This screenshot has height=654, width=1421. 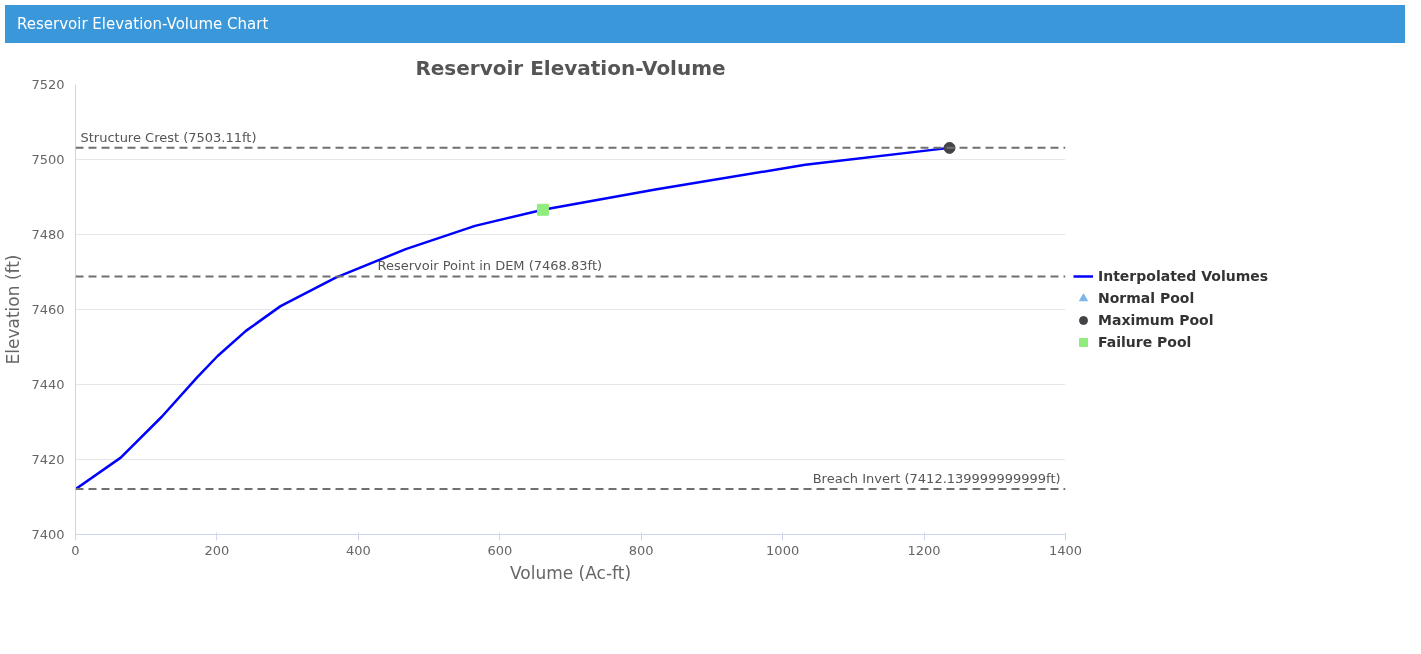 What do you see at coordinates (168, 137) in the screenshot?
I see `ref-line-label: Structure Crest (7503.11ft)` at bounding box center [168, 137].